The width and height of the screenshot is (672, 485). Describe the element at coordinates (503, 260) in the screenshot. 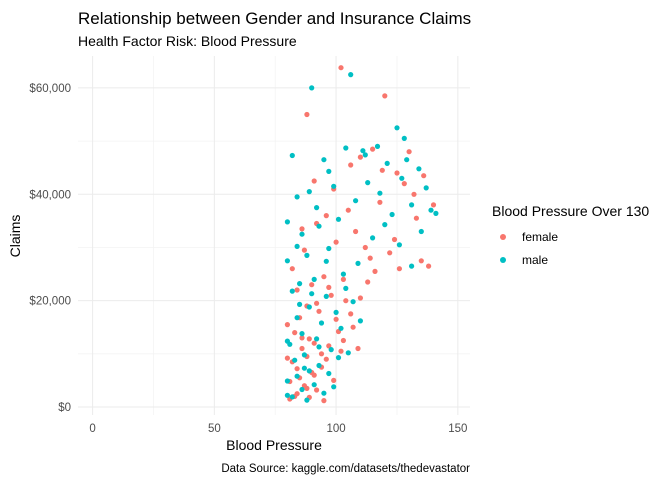

I see `legend-key-male` at that location.